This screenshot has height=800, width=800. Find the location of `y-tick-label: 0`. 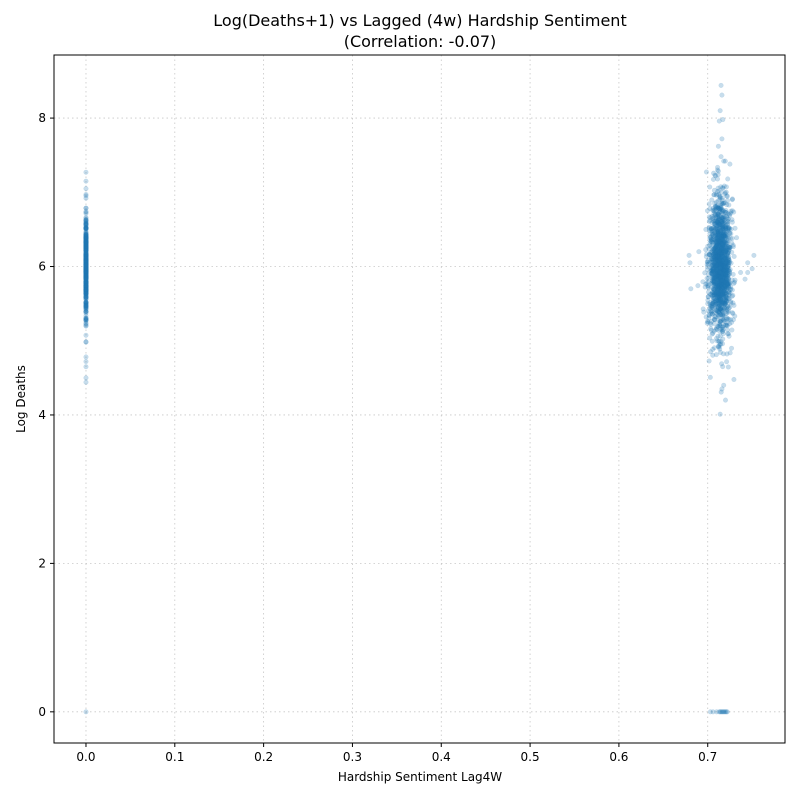

y-tick-label: 0 is located at coordinates (42, 712).